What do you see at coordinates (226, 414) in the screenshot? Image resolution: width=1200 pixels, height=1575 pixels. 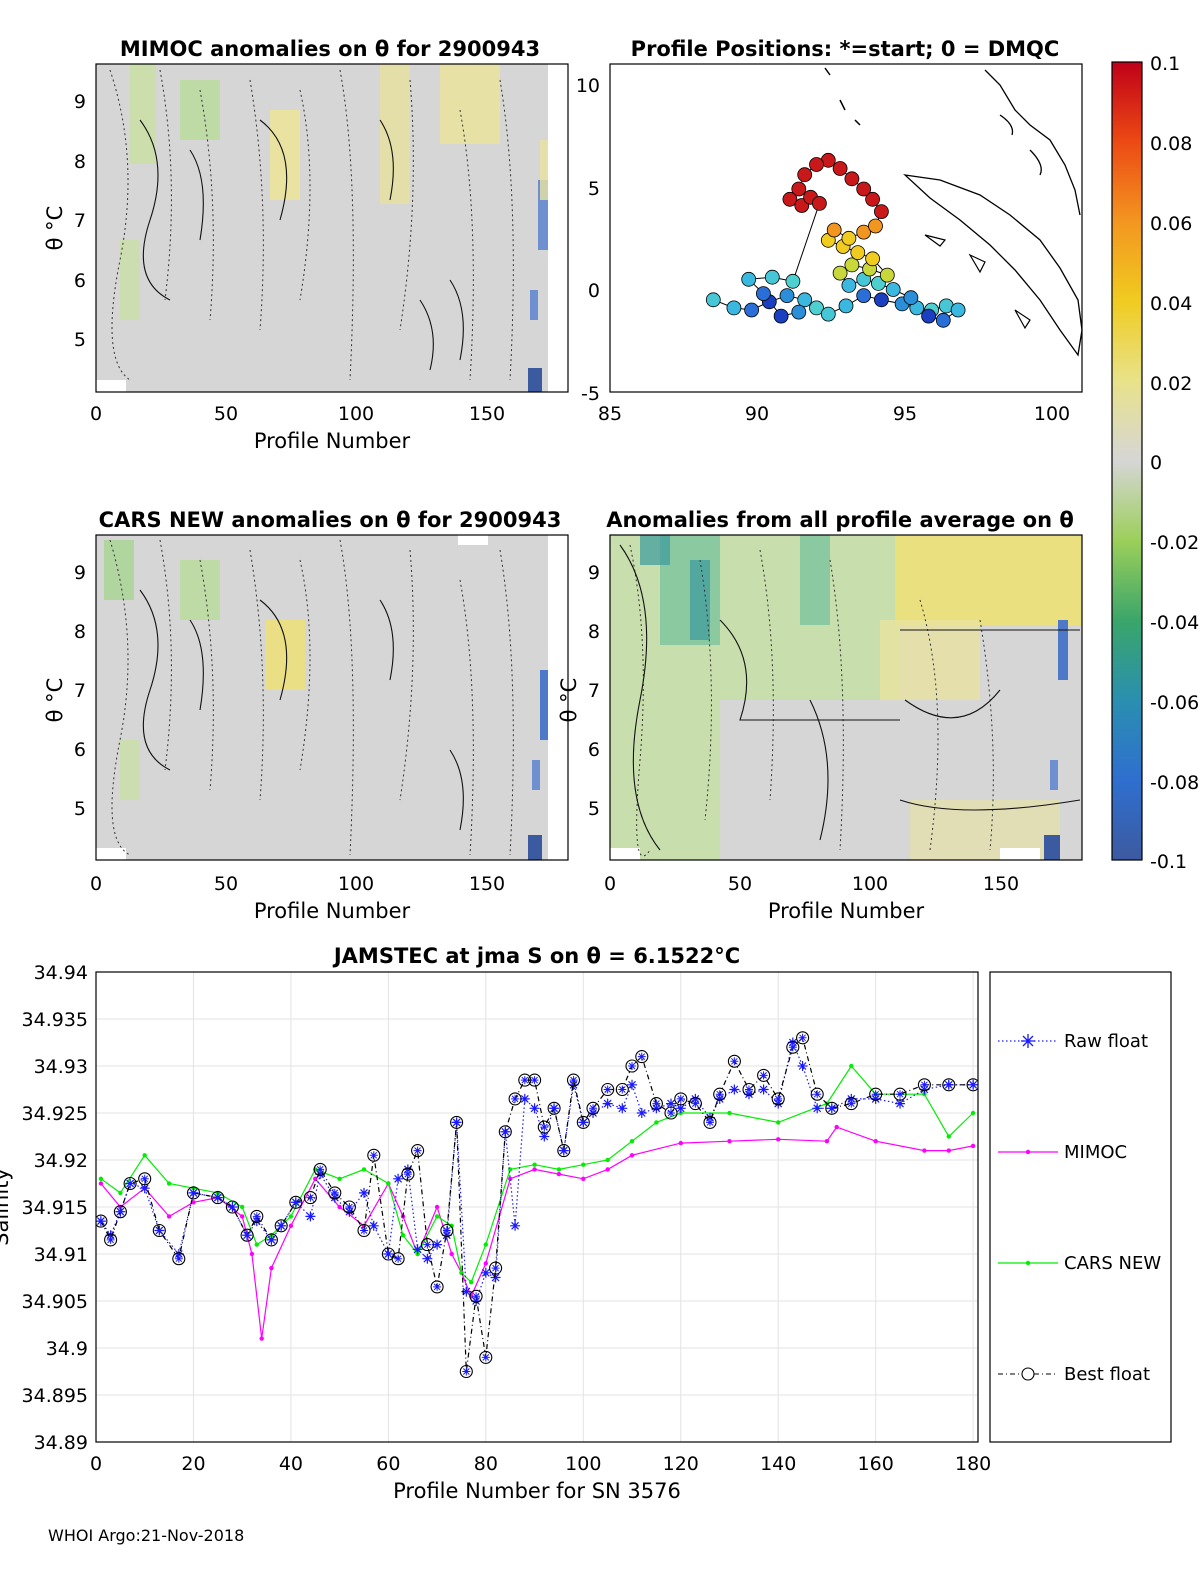 I see `x-tick: 50` at bounding box center [226, 414].